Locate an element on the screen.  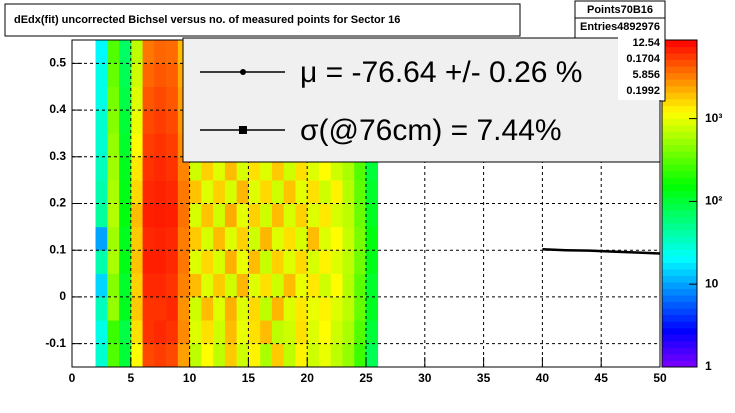
stats-value: 0.1992 is located at coordinates (643, 91).